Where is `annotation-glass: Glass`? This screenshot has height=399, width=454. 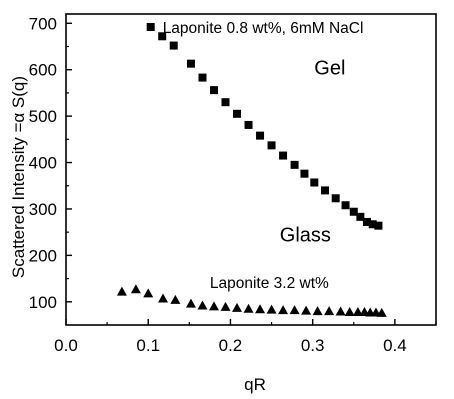 annotation-glass: Glass is located at coordinates (305, 235).